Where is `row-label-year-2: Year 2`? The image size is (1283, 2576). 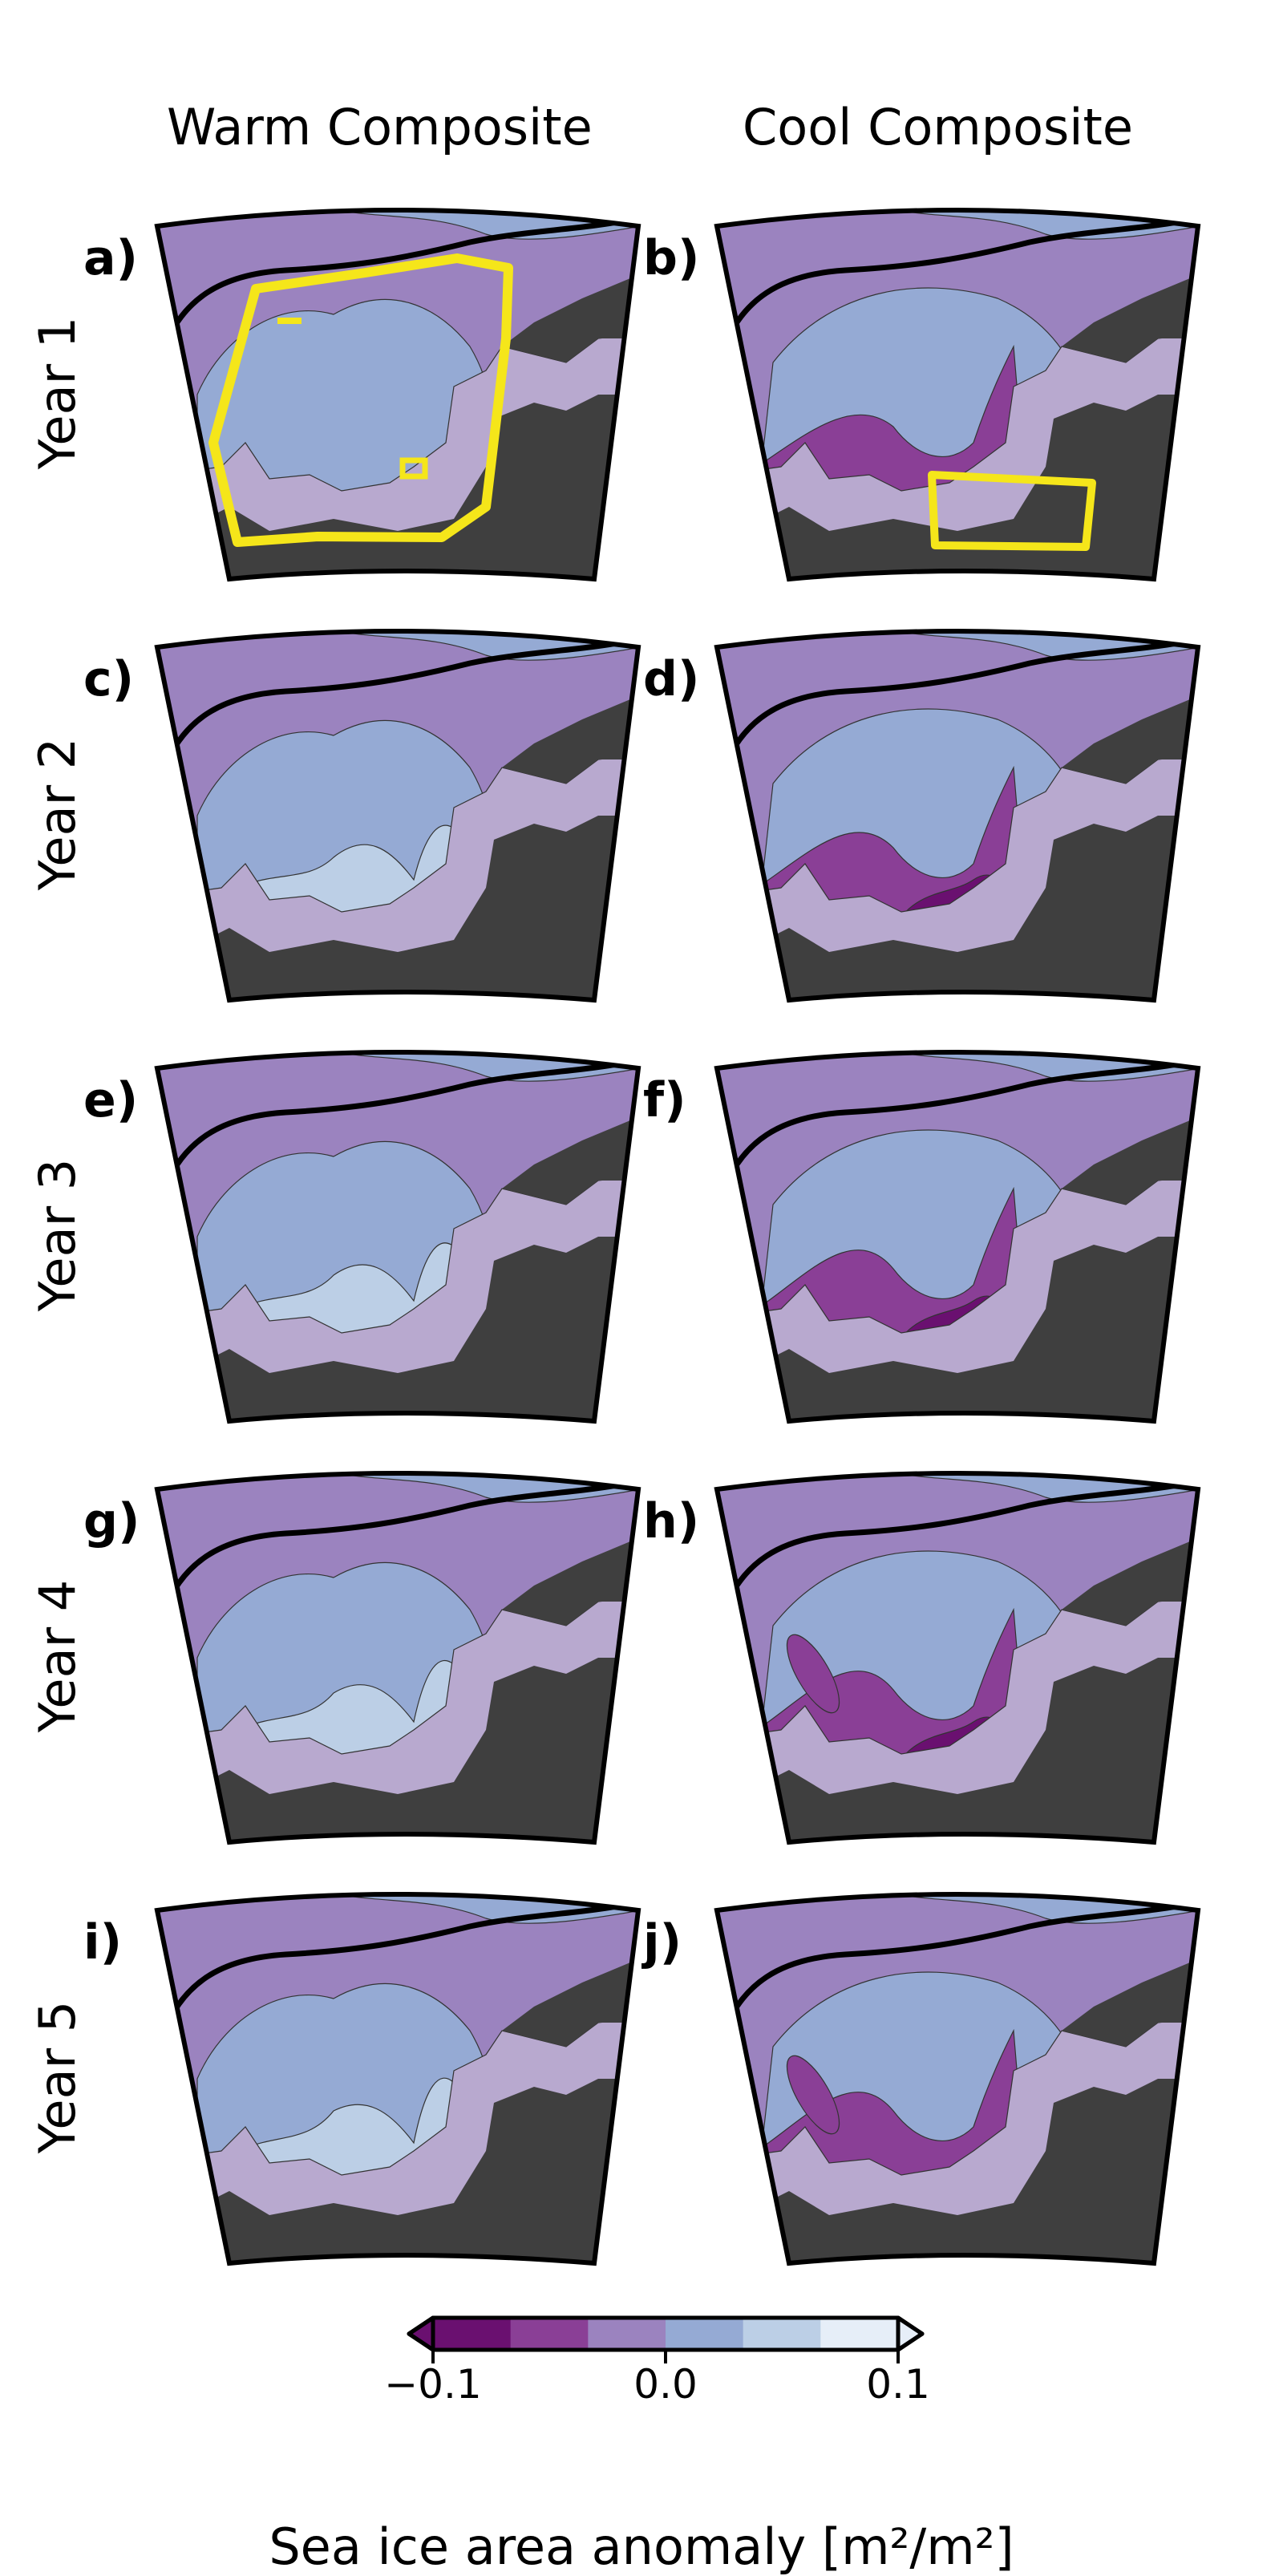 row-label-year-2: Year 2 is located at coordinates (57, 814).